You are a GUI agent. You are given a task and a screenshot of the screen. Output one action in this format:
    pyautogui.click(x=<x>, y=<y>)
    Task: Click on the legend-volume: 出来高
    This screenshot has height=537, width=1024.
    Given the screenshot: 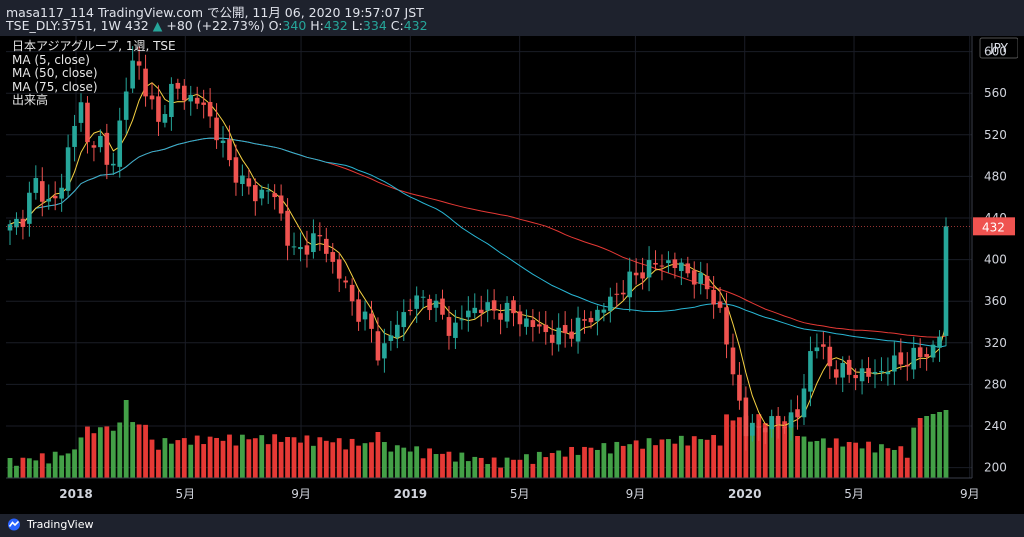 What is the action you would take?
    pyautogui.click(x=30, y=100)
    